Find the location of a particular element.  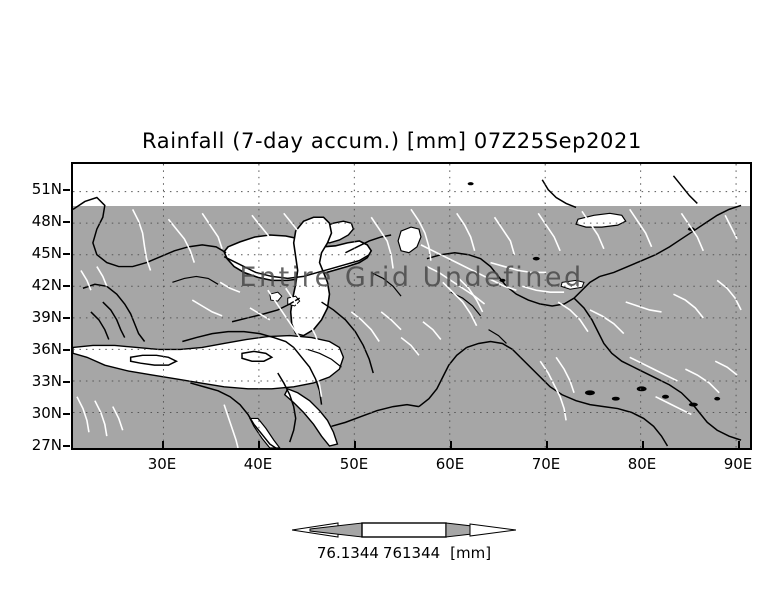

longitude-axis: 30E 40E 50E 60E 70E 80E 90E is located at coordinates (412, 464).